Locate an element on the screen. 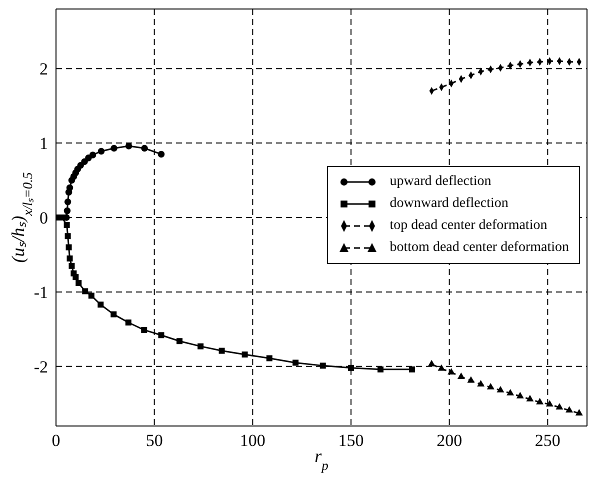 This screenshot has width=592, height=478. y-tick-label: 0 is located at coordinates (44, 218).